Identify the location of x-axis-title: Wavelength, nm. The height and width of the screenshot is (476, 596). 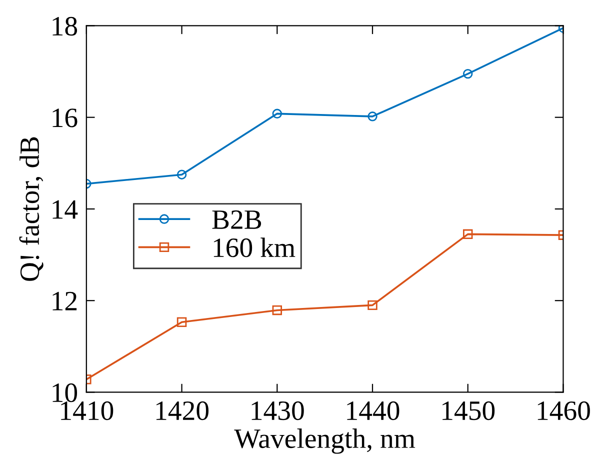
(325, 441).